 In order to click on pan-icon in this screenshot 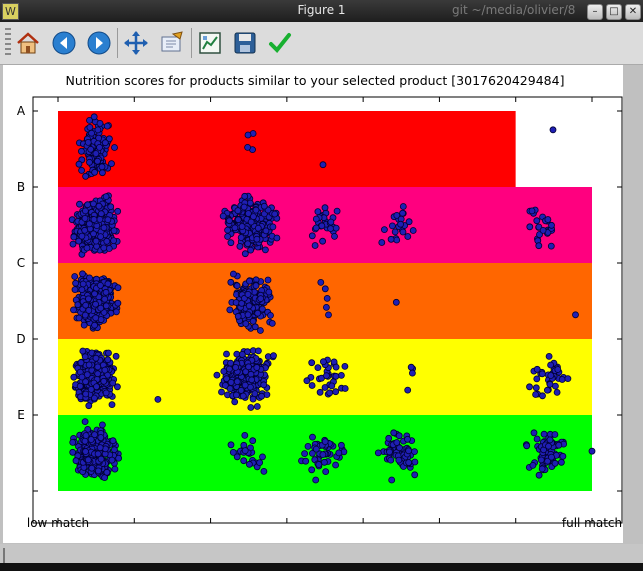, I will do `click(136, 43)`.